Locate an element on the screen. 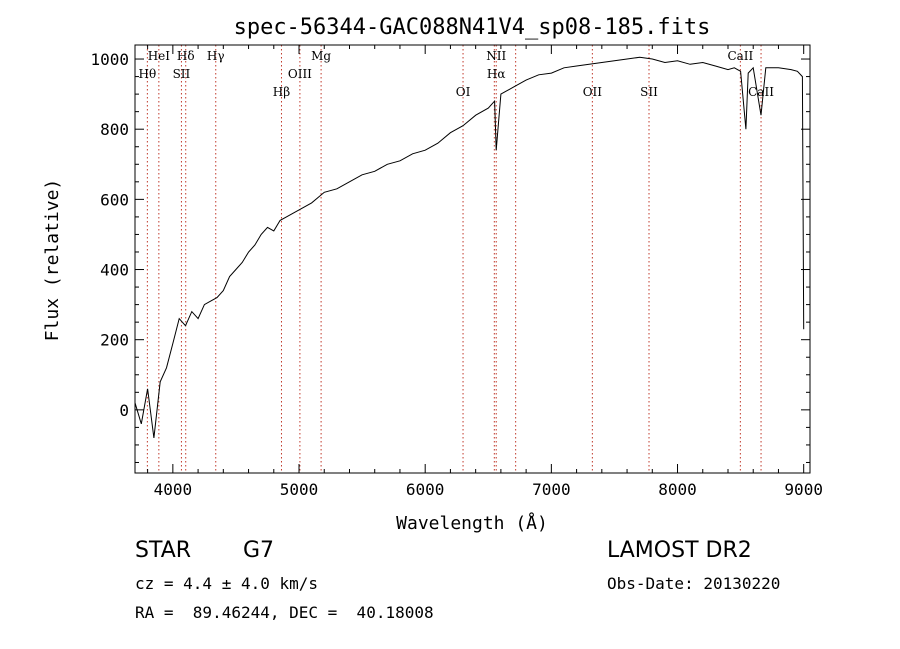 The height and width of the screenshot is (649, 900). x-tick-label: 6000 is located at coordinates (425, 489).